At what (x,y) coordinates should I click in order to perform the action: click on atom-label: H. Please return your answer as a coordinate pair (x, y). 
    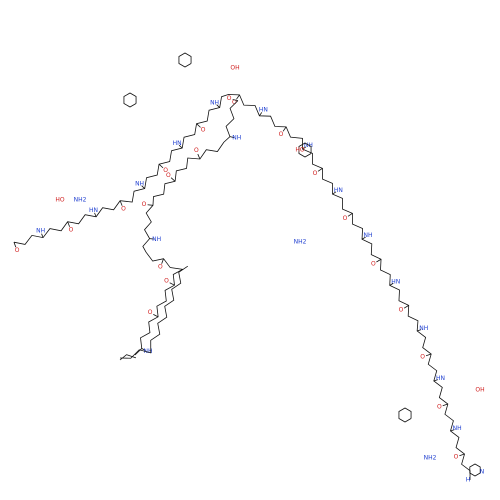
    Looking at the image, I should click on (468, 480).